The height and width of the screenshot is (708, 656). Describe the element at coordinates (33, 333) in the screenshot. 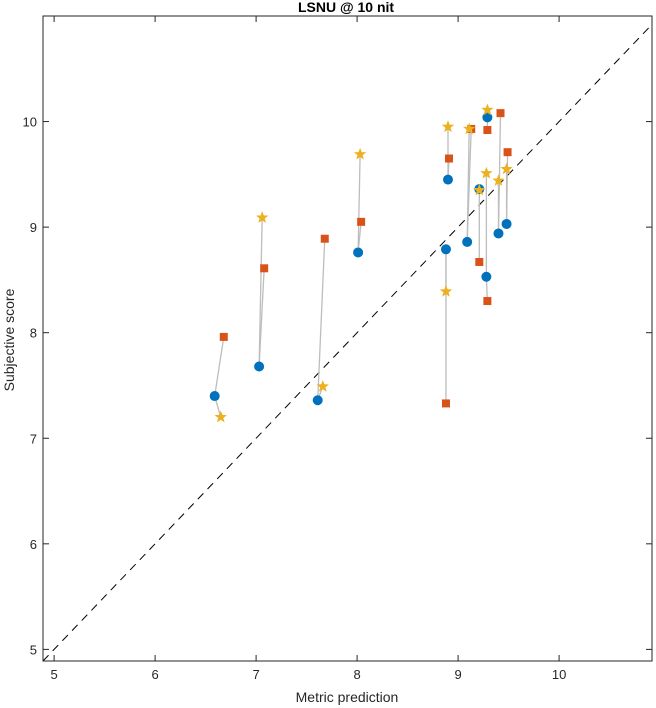

I see `y-tick-label: 8` at that location.